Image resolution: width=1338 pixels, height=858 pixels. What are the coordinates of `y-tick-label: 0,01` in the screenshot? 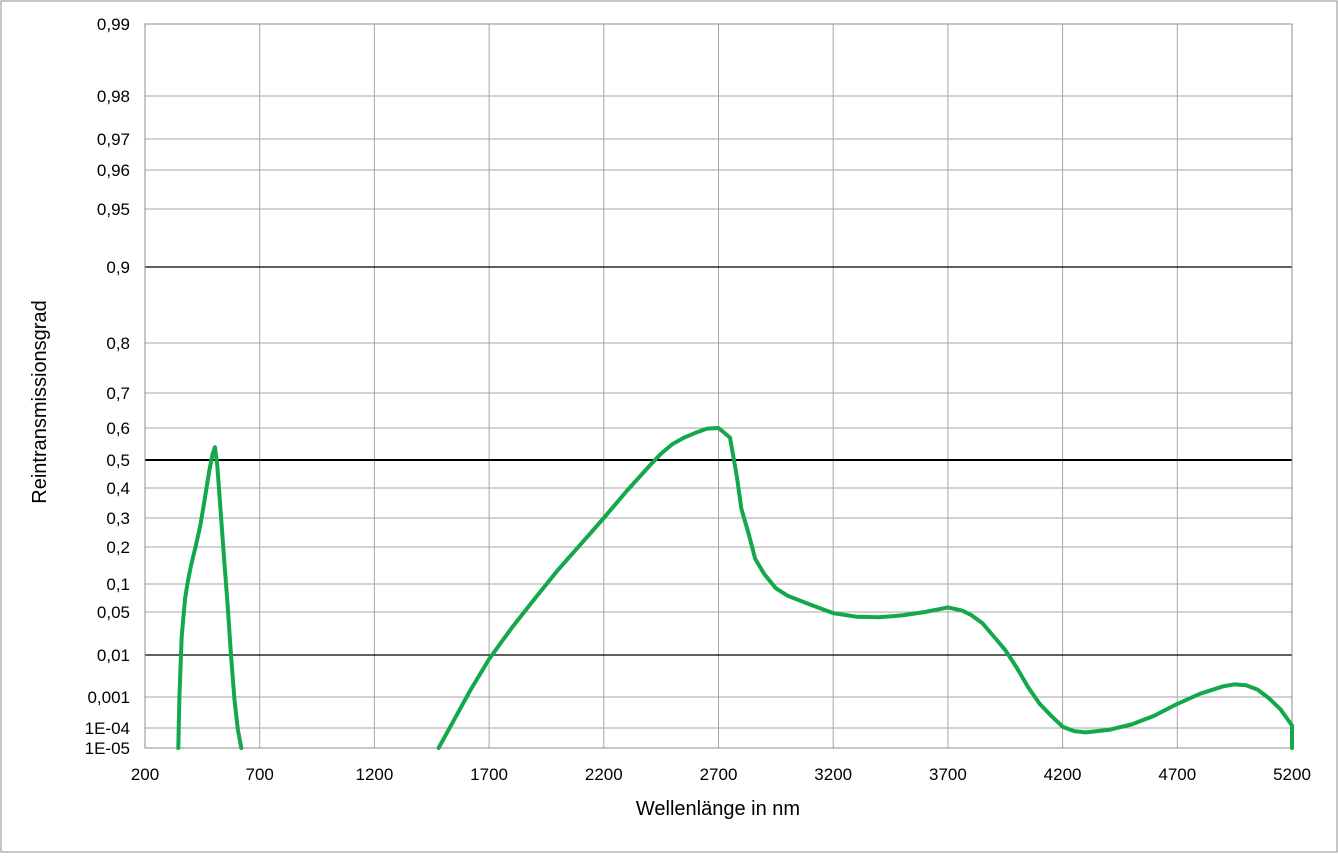 It's located at (113, 655).